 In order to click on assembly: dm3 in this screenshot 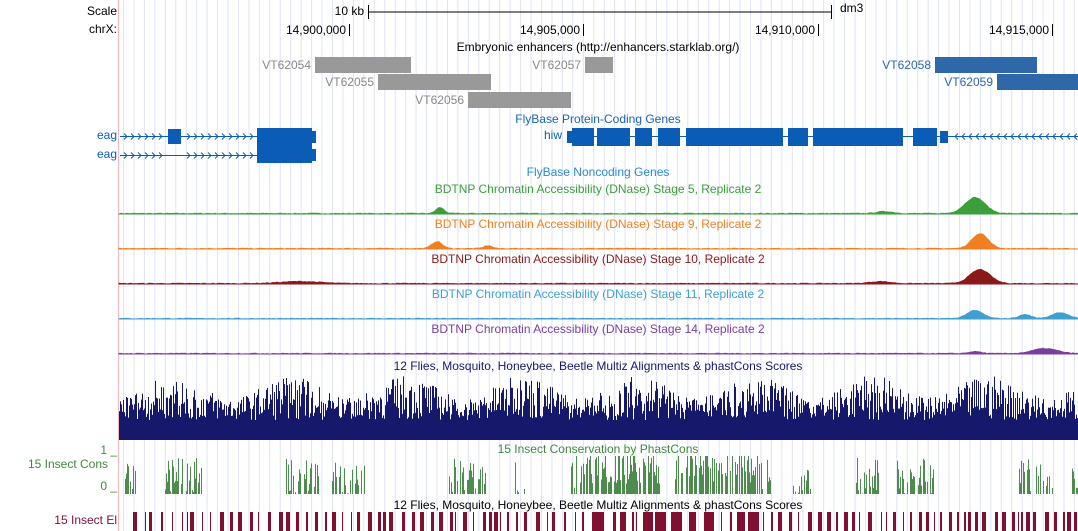, I will do `click(852, 8)`.